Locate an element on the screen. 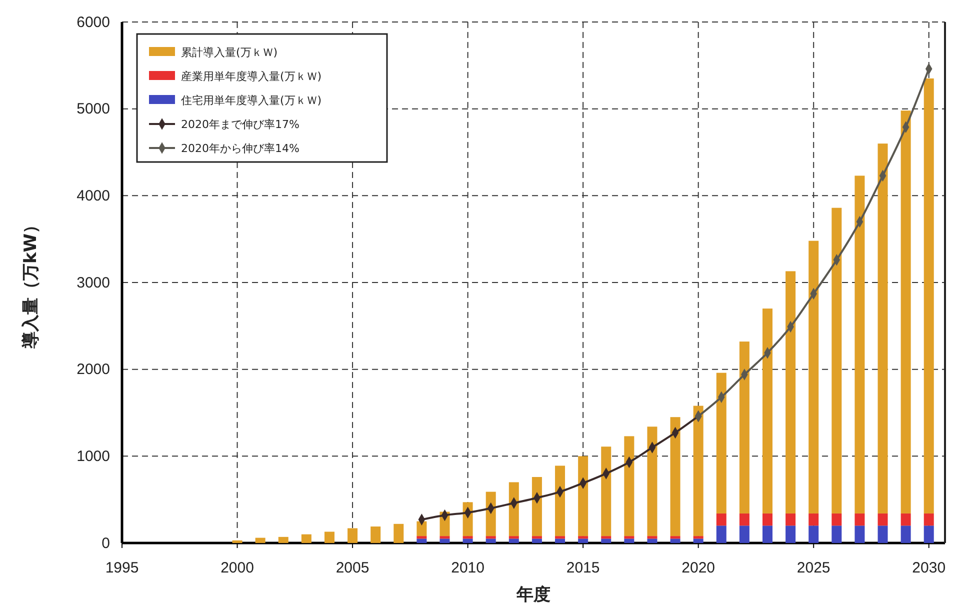 The width and height of the screenshot is (962, 608). y-tick-label: 0 is located at coordinates (106, 543).